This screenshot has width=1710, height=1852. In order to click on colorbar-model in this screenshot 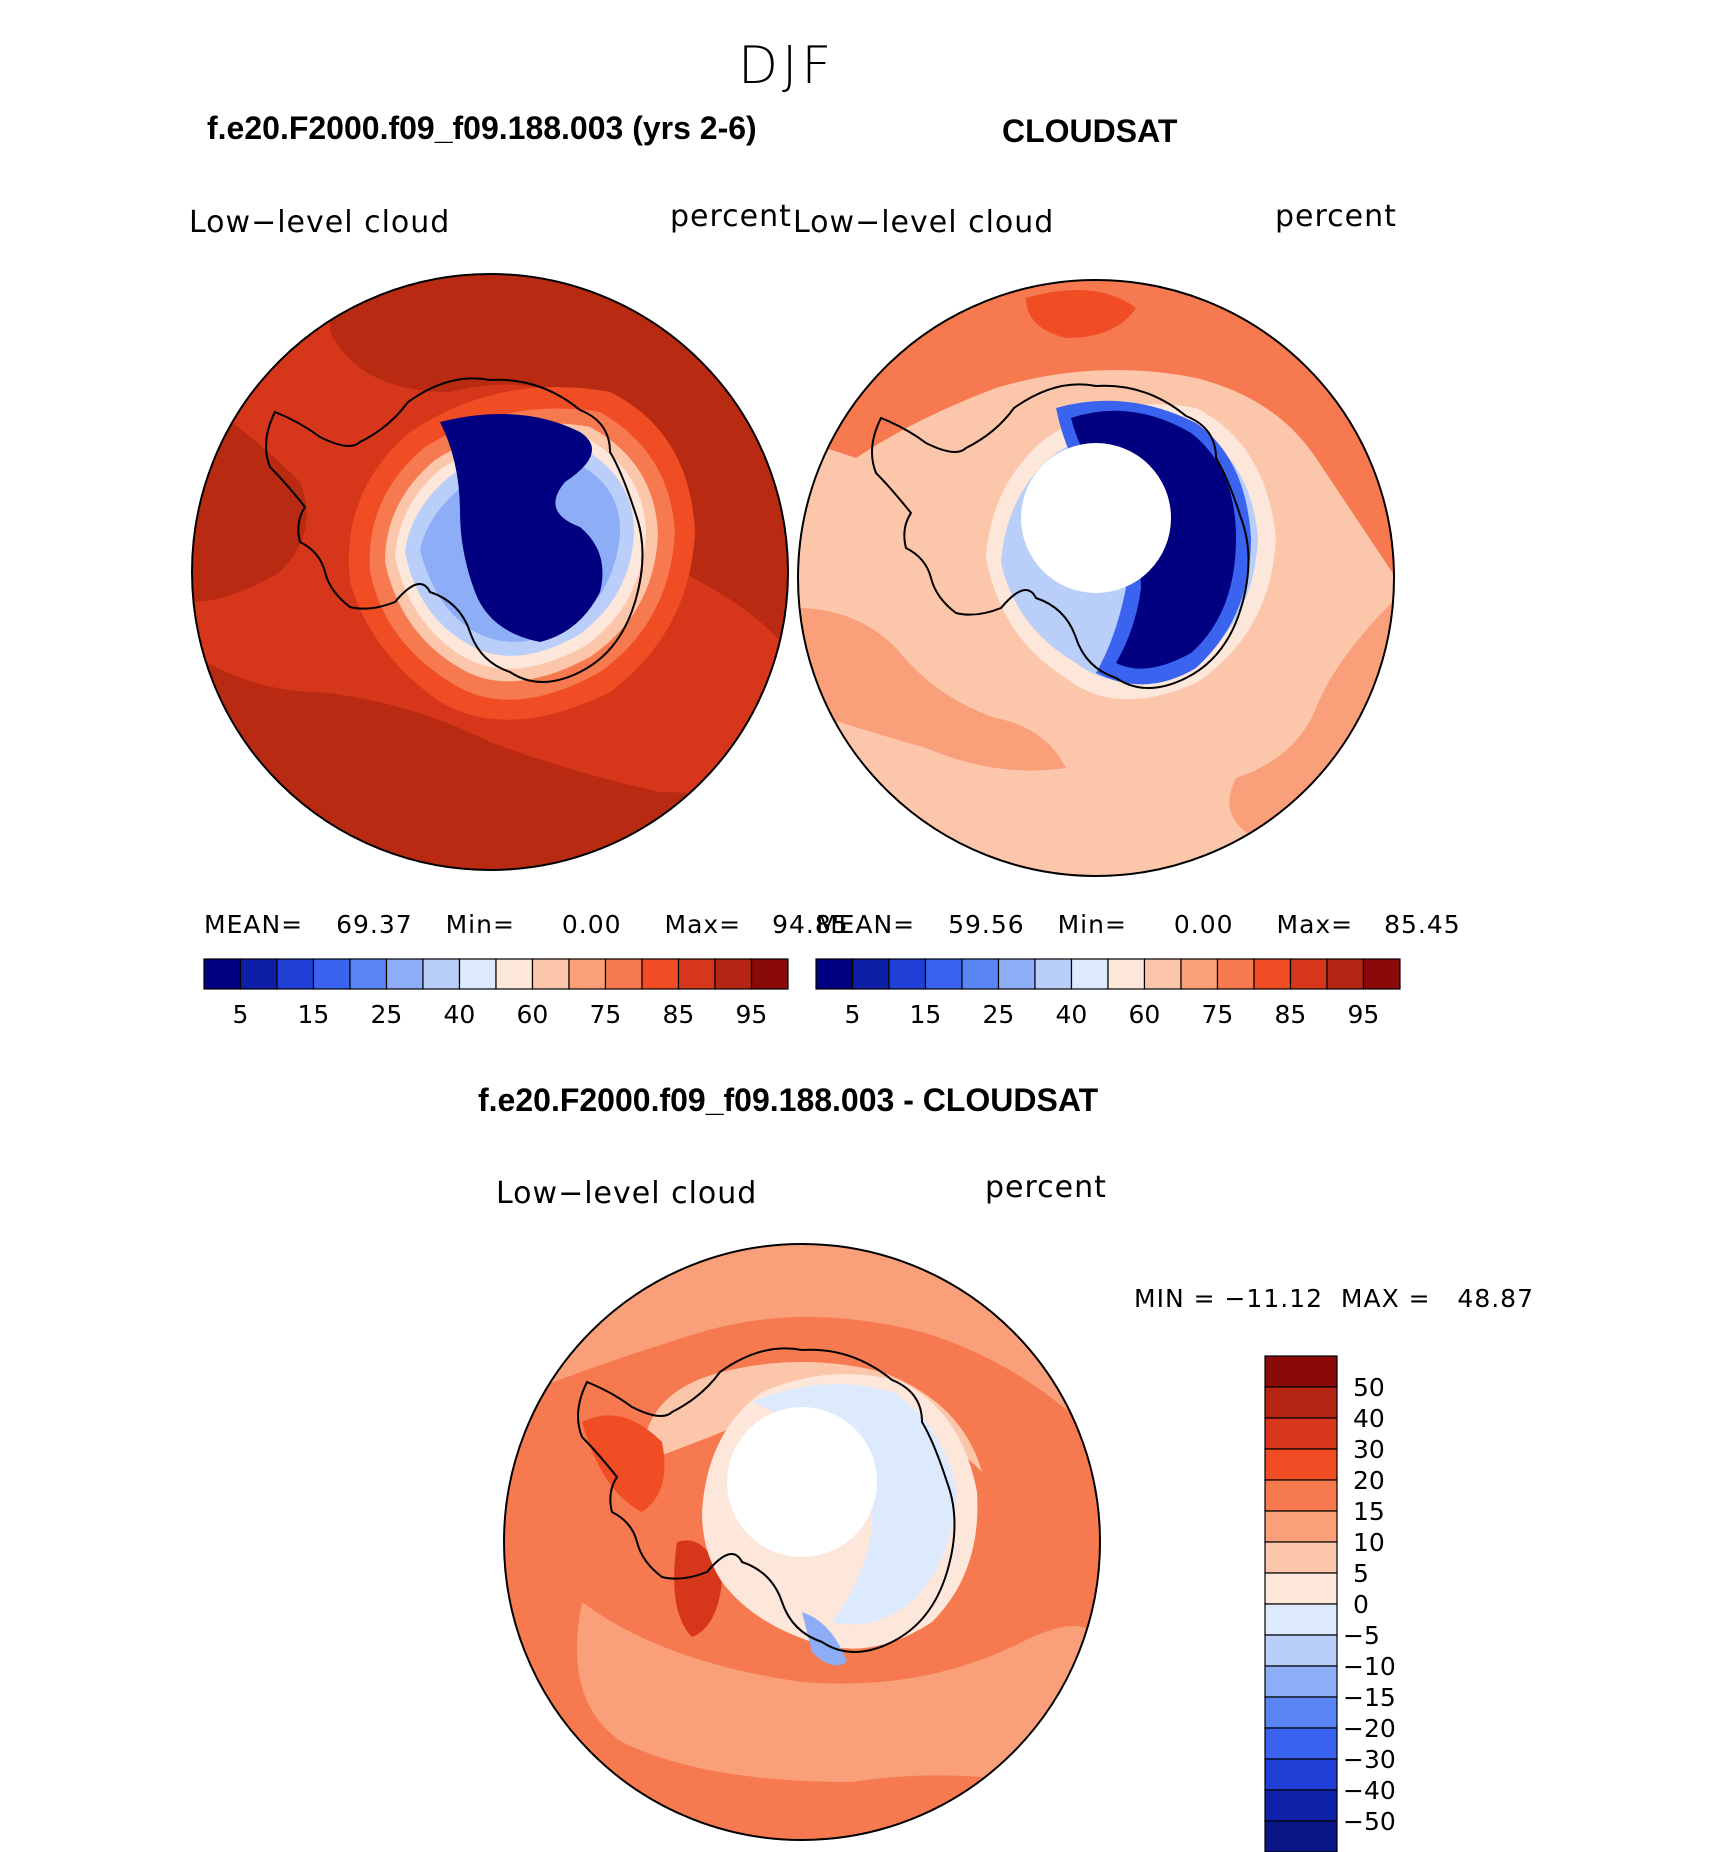, I will do `click(496, 974)`.